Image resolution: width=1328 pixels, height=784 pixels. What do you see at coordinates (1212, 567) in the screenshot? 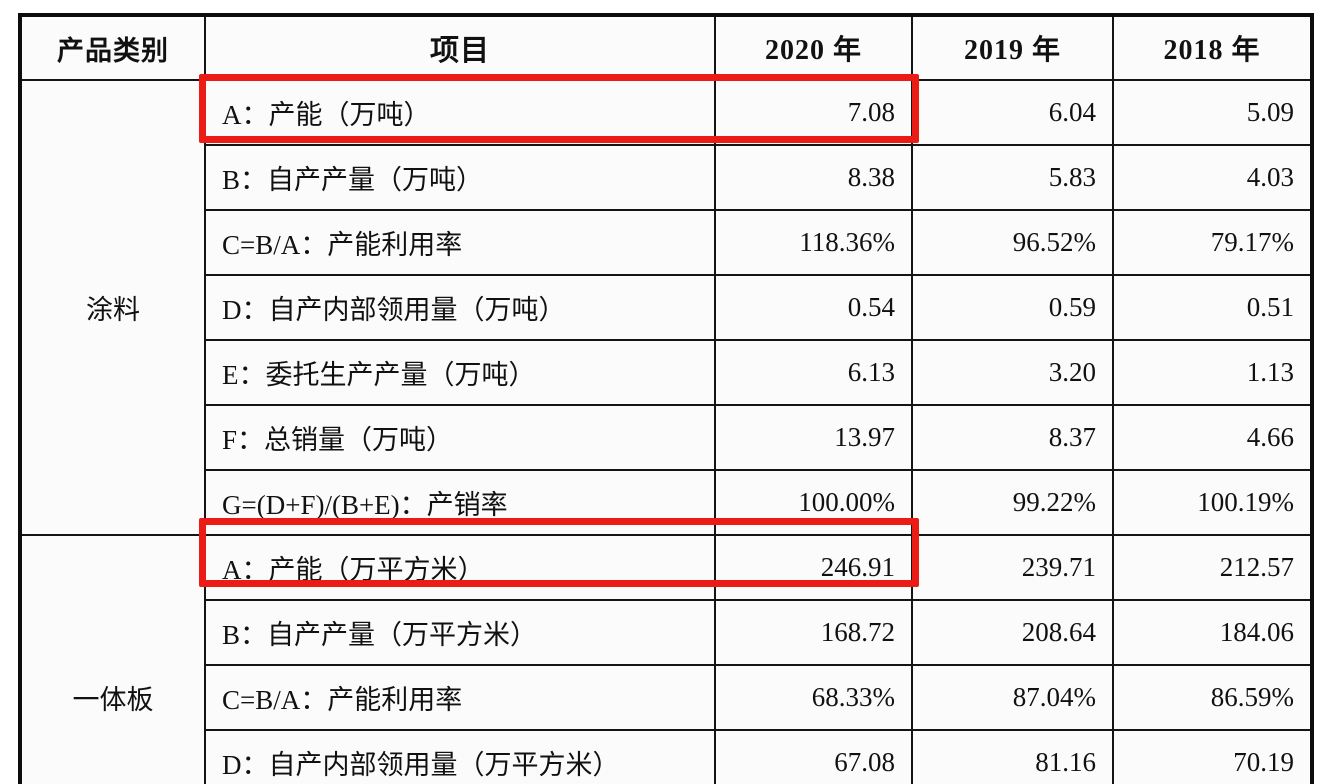
I see `value-cell-2018: 212.57` at bounding box center [1212, 567].